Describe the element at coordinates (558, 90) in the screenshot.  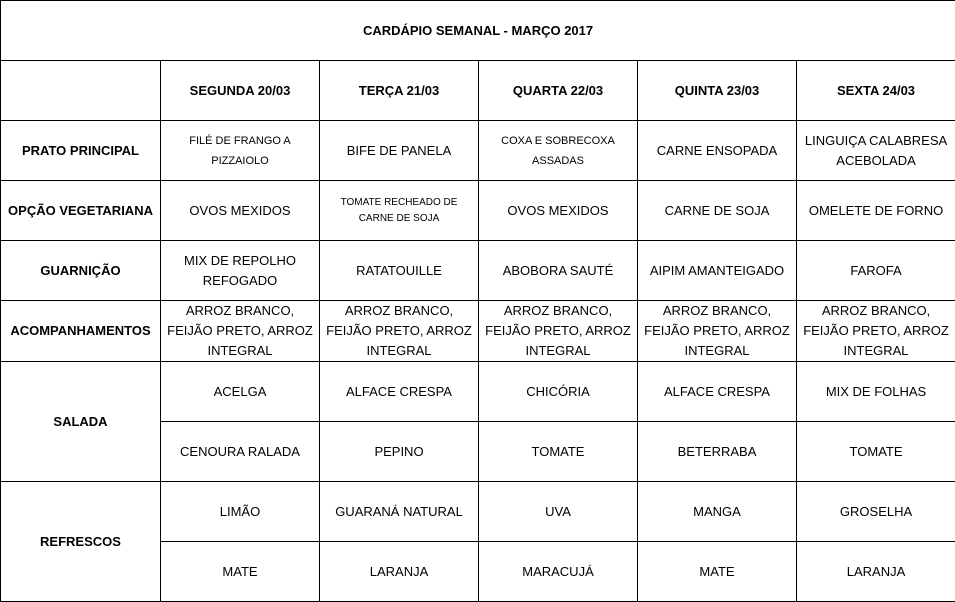
I see `day-header: QUARTA 22/03` at that location.